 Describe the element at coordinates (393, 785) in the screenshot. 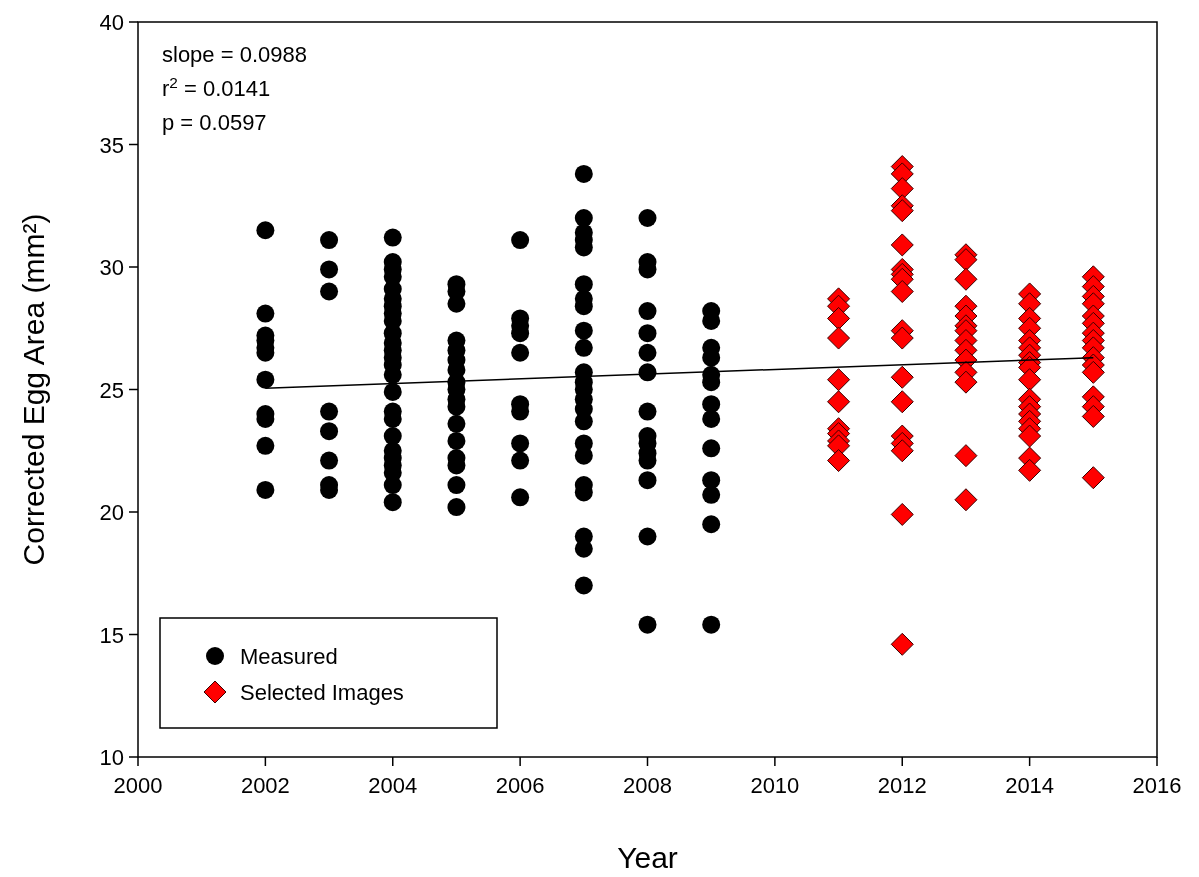

I see `x-tick-label: 2004` at that location.